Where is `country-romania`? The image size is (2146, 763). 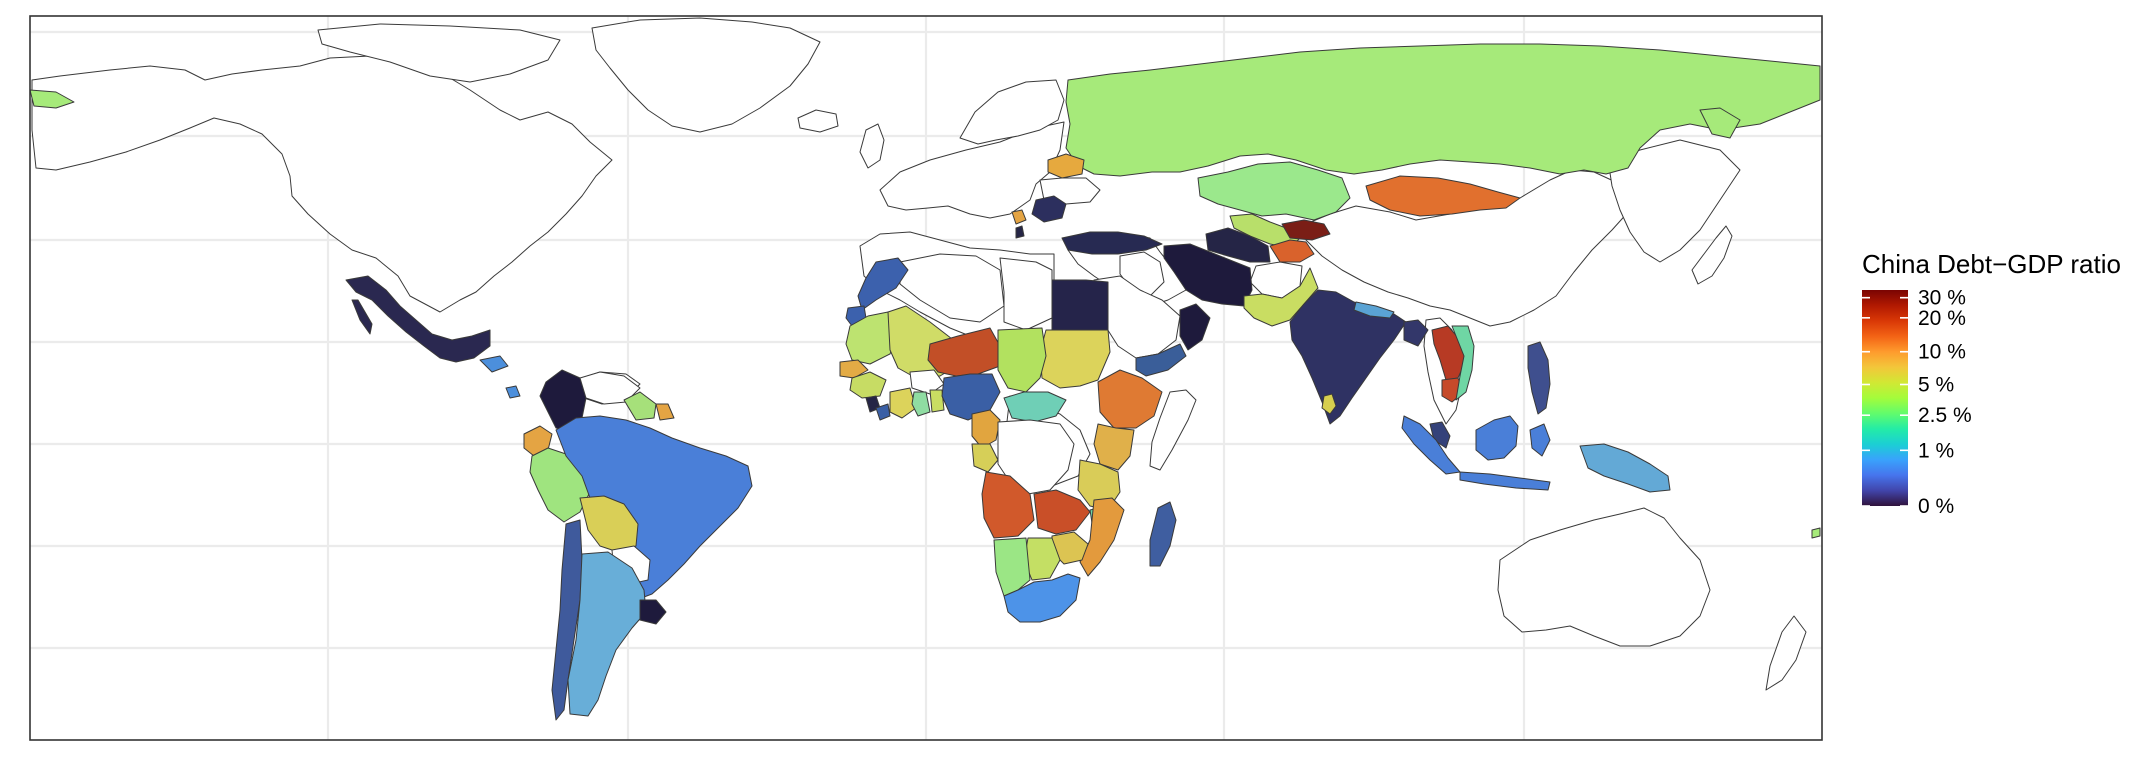
country-romania is located at coordinates (1049, 209).